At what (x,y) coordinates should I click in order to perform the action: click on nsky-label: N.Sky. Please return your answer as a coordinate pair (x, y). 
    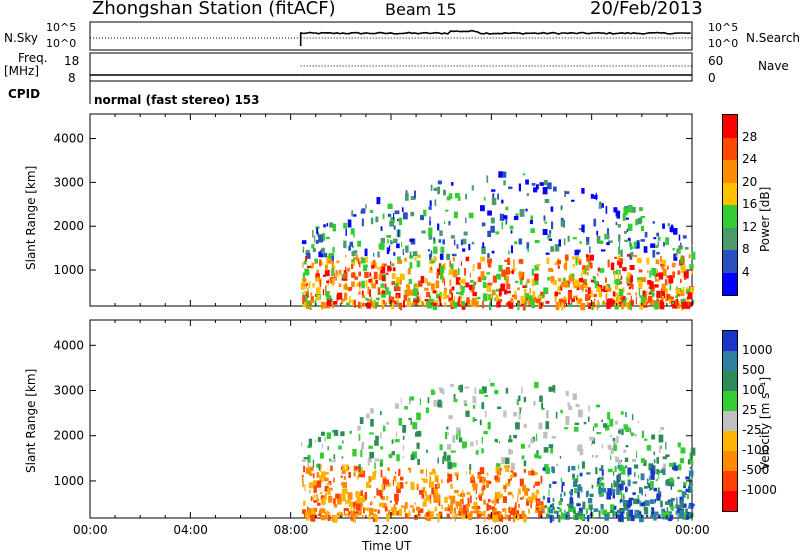
    Looking at the image, I should click on (21, 38).